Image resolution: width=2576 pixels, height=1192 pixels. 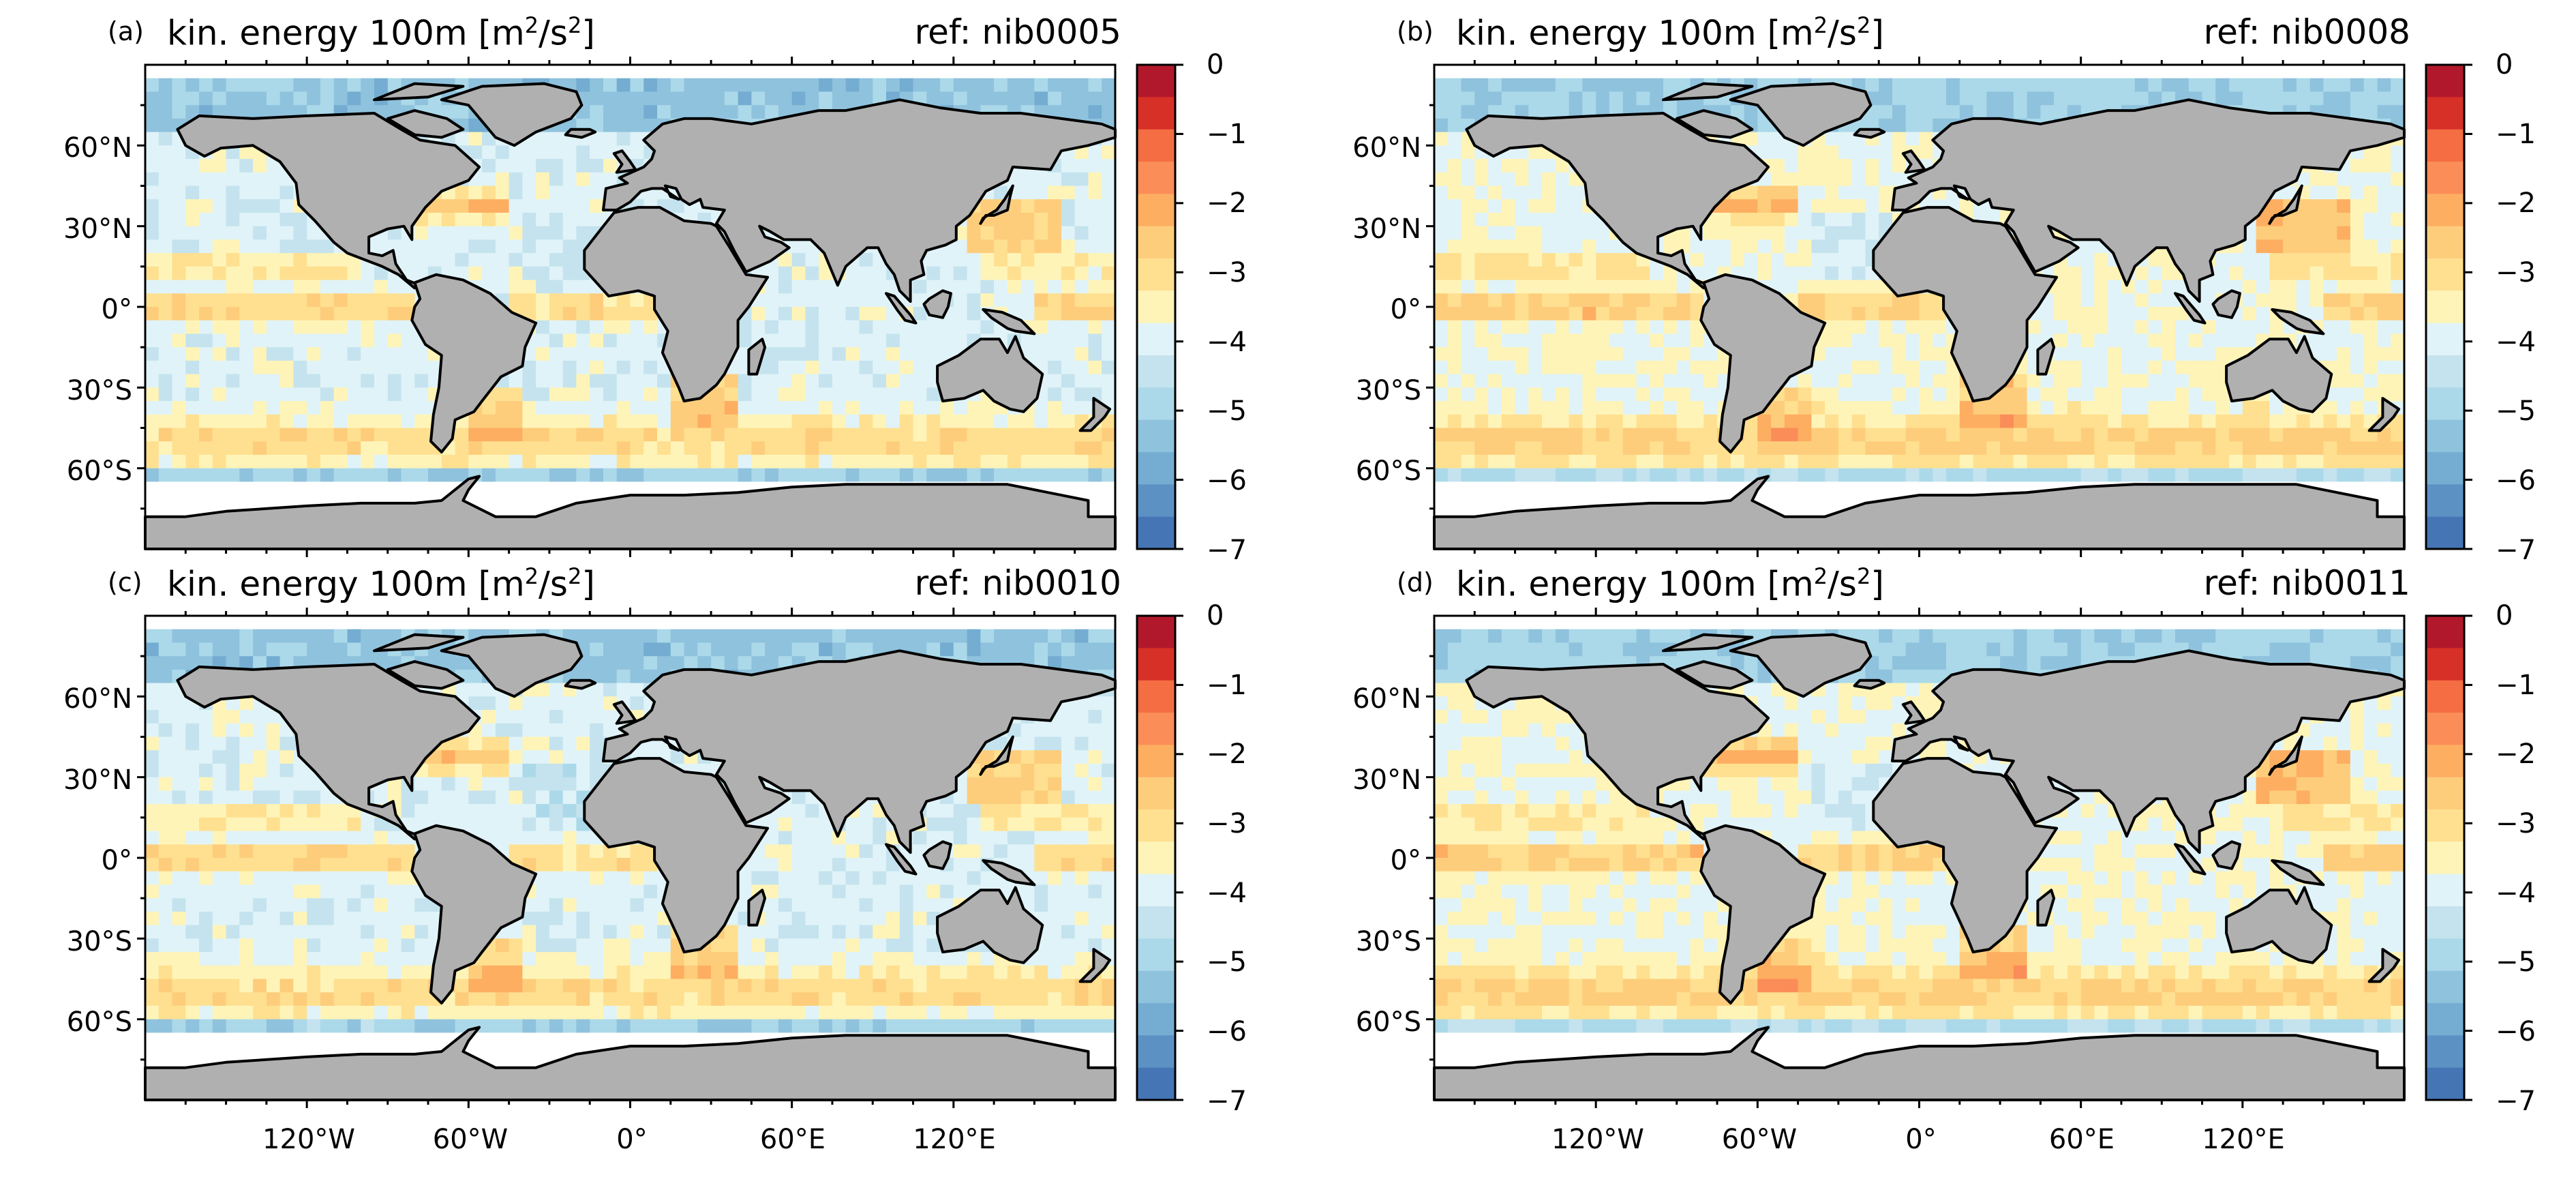 What do you see at coordinates (997, 204) in the screenshot?
I see `landmass-japan` at bounding box center [997, 204].